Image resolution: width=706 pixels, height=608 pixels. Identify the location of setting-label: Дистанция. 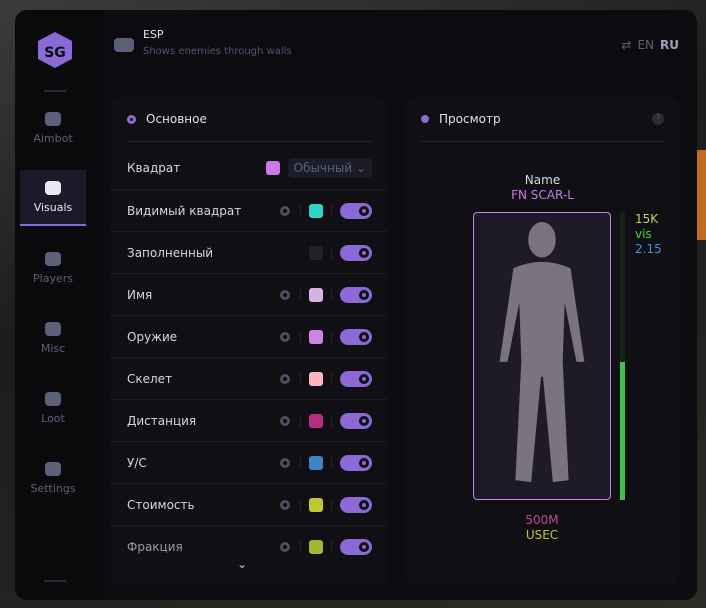
(162, 420).